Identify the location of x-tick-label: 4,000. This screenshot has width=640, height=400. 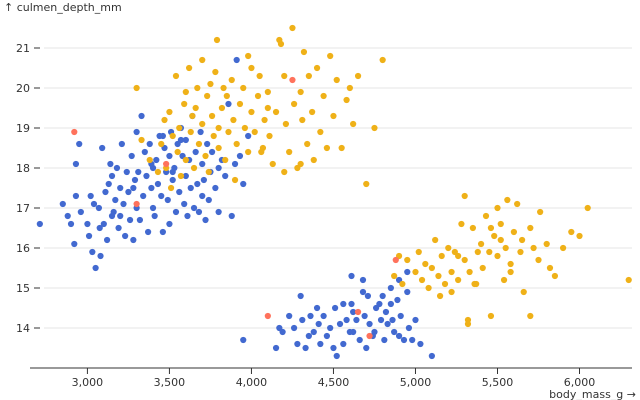
(252, 382).